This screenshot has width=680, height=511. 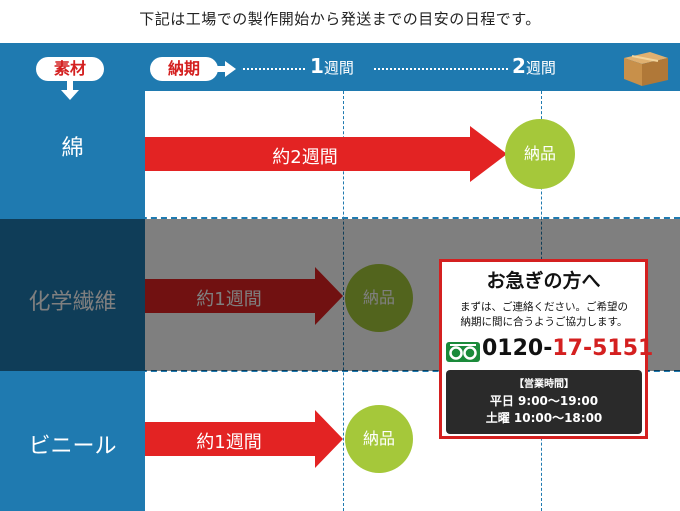 What do you see at coordinates (229, 442) in the screenshot?
I see `duration-label: 約1週間` at bounding box center [229, 442].